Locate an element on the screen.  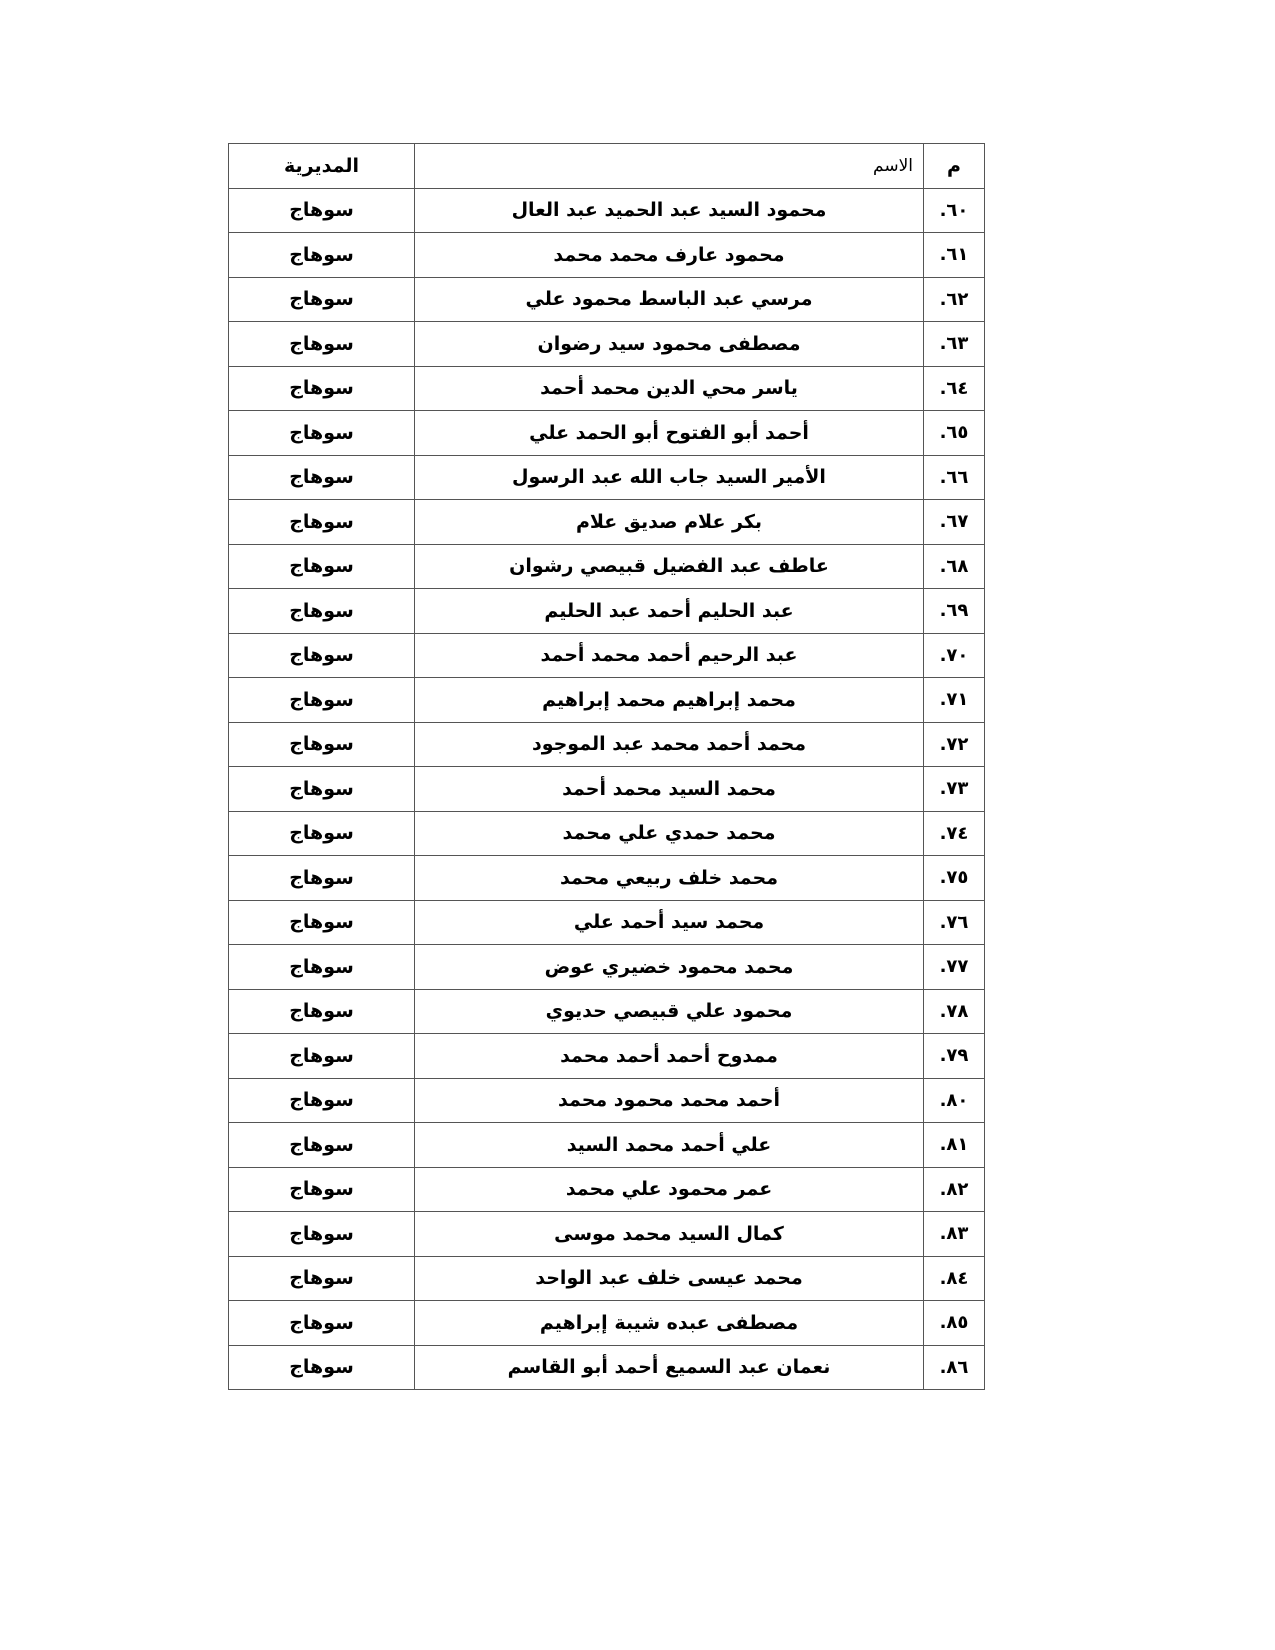
row-number: ٨١. is located at coordinates (954, 1145).